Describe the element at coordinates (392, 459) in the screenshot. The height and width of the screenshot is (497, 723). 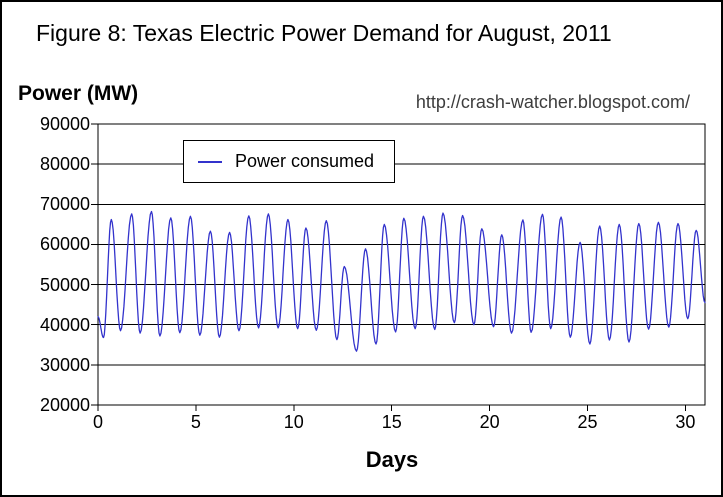
I see `x-axis-title: Days` at that location.